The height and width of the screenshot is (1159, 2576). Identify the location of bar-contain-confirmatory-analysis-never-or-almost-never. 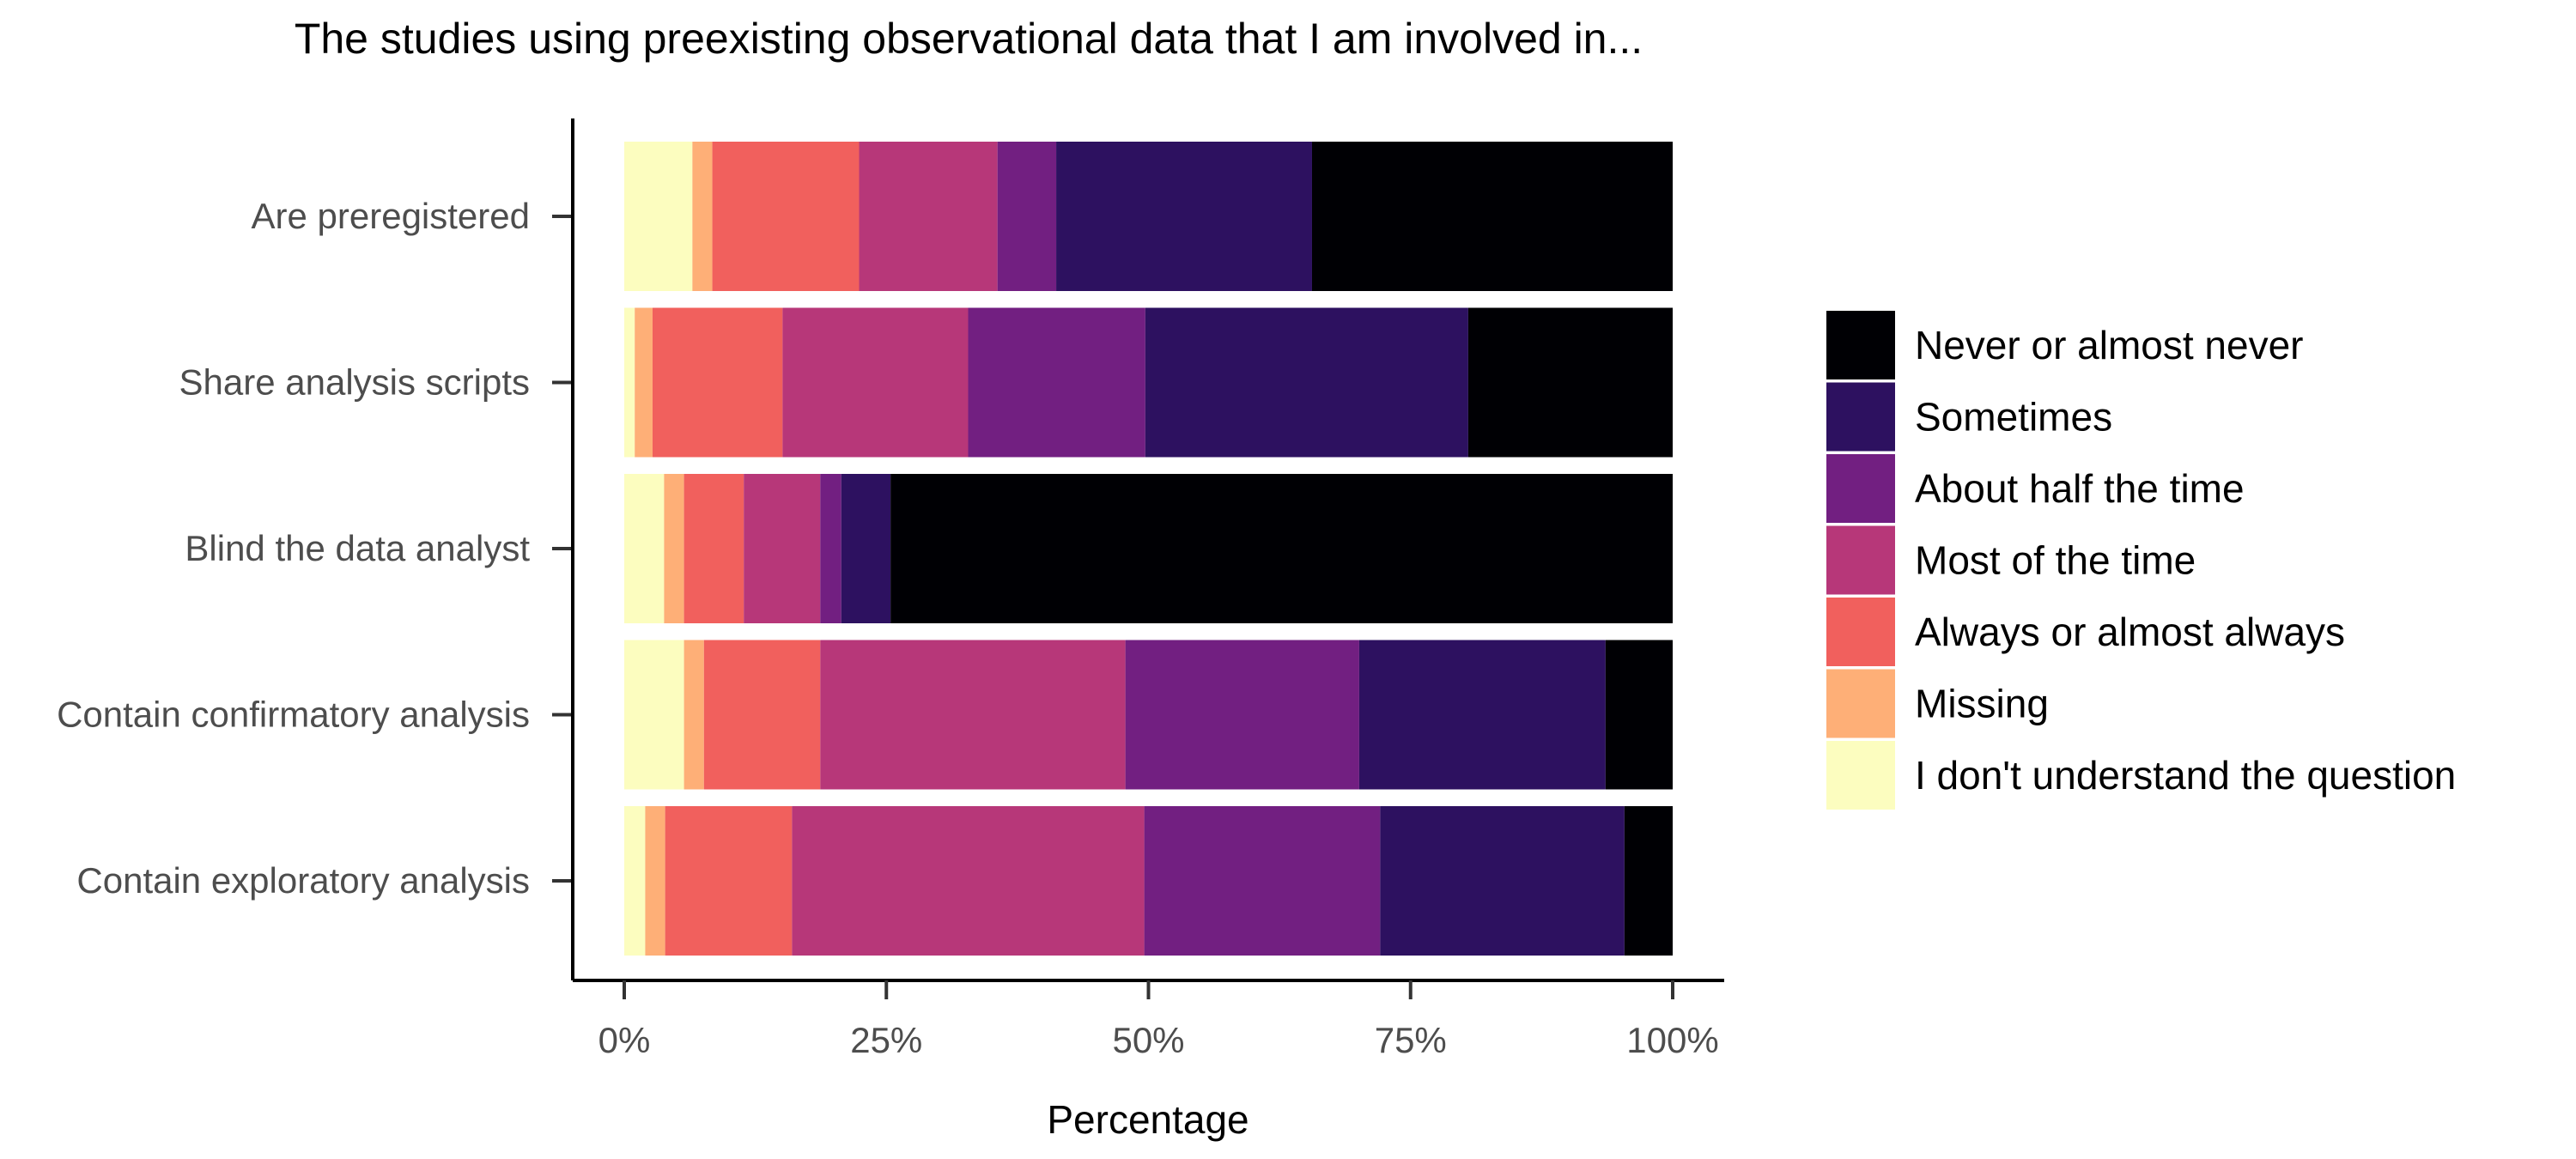
(1639, 715).